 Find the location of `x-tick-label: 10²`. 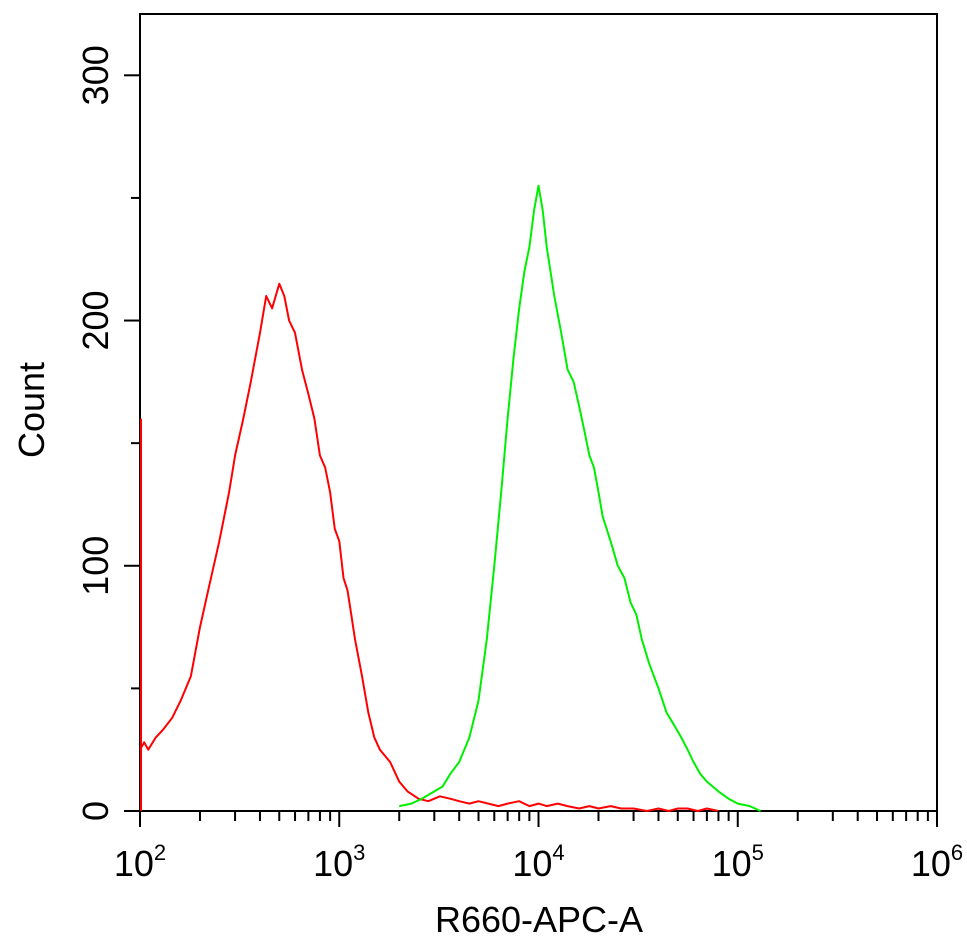

x-tick-label: 10² is located at coordinates (140, 862).